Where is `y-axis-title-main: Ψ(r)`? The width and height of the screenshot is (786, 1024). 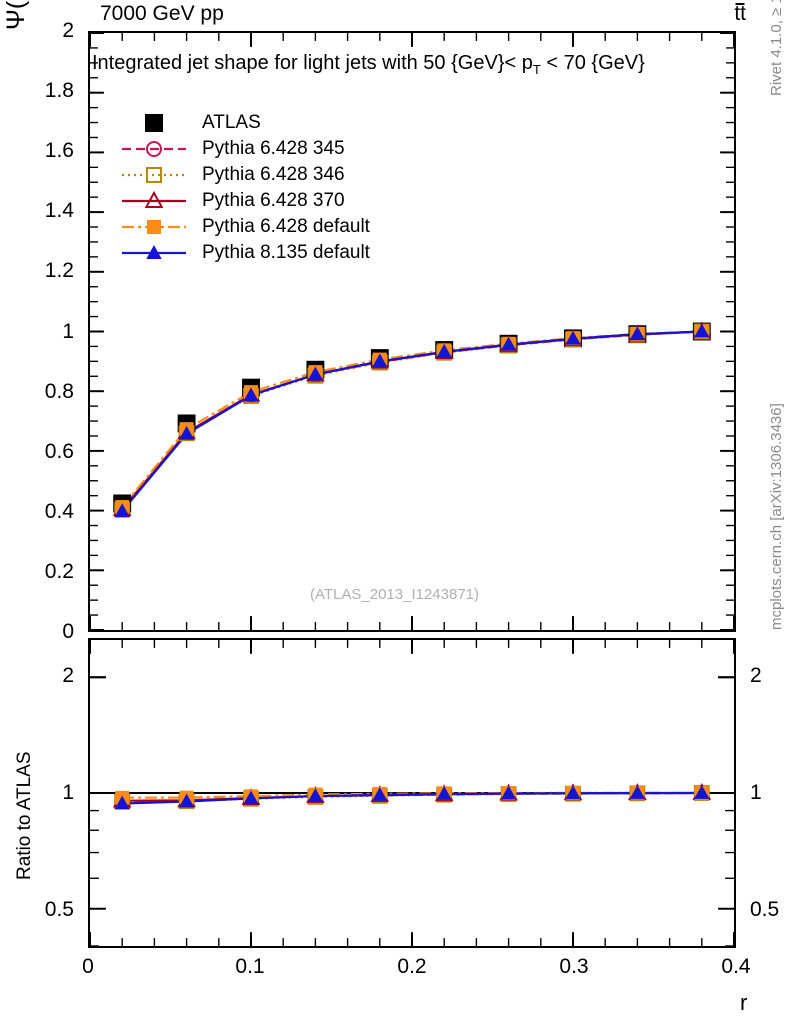 y-axis-title-main: Ψ(r) is located at coordinates (16, 15).